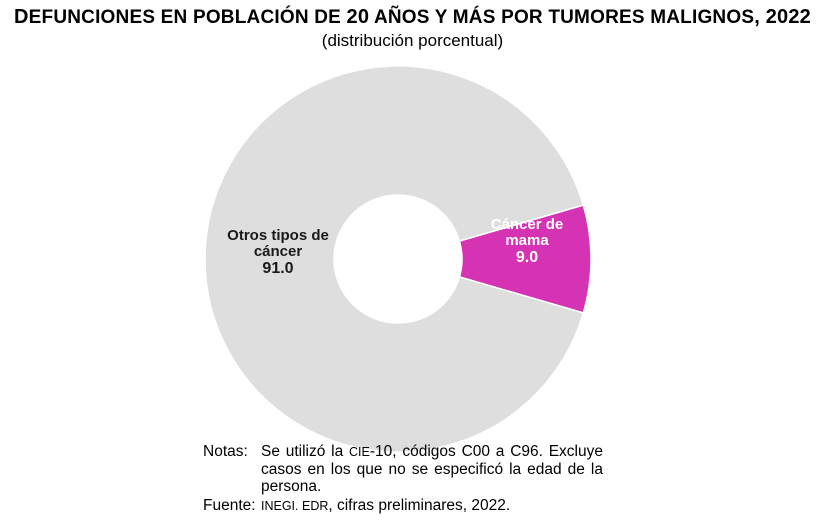 This screenshot has height=527, width=825. What do you see at coordinates (21, 17) in the screenshot?
I see `title-part: D` at bounding box center [21, 17].